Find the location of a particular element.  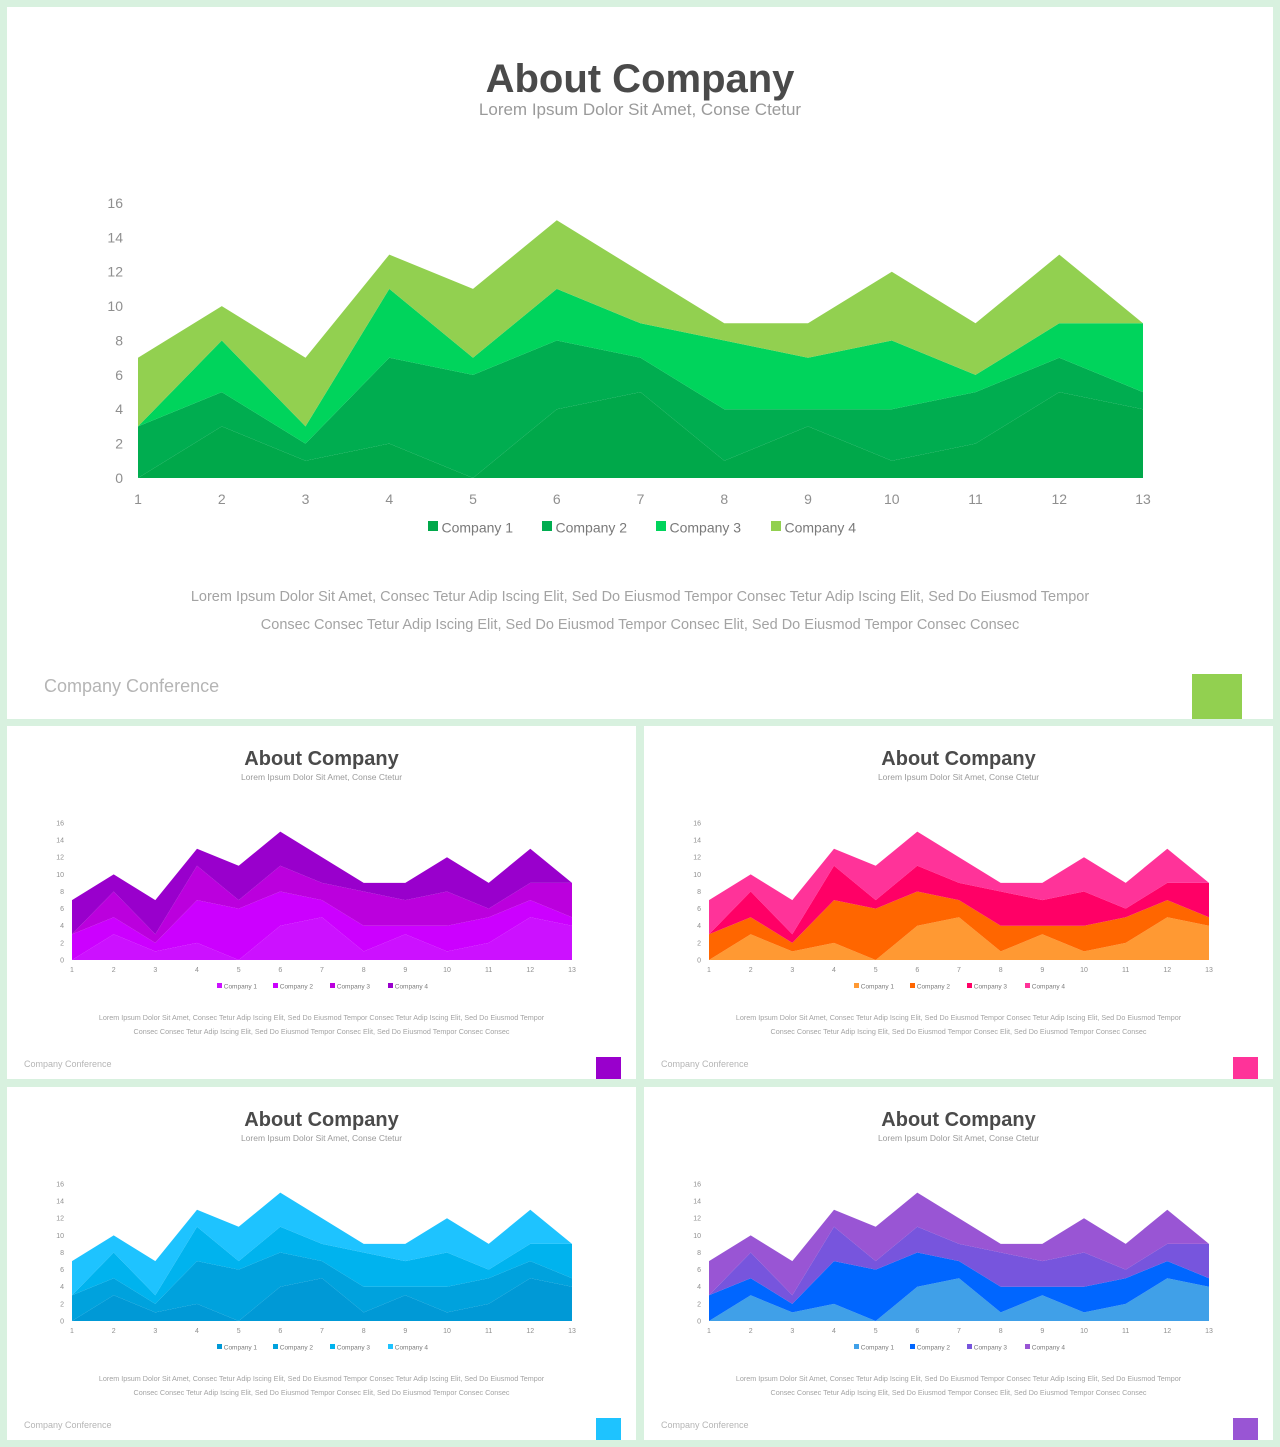

legend-label: Company 3 is located at coordinates (706, 527).